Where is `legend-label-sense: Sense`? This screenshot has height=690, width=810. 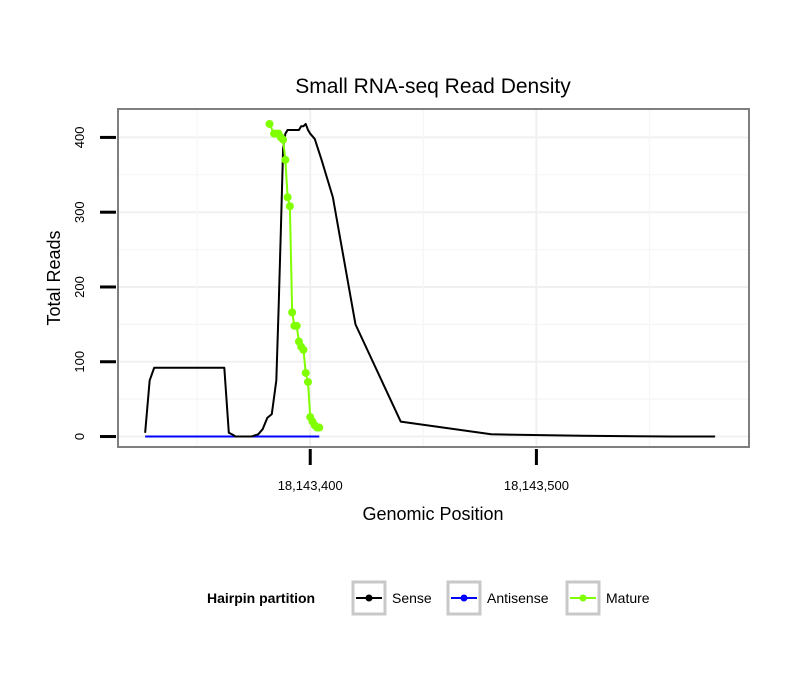
legend-label-sense: Sense is located at coordinates (412, 598).